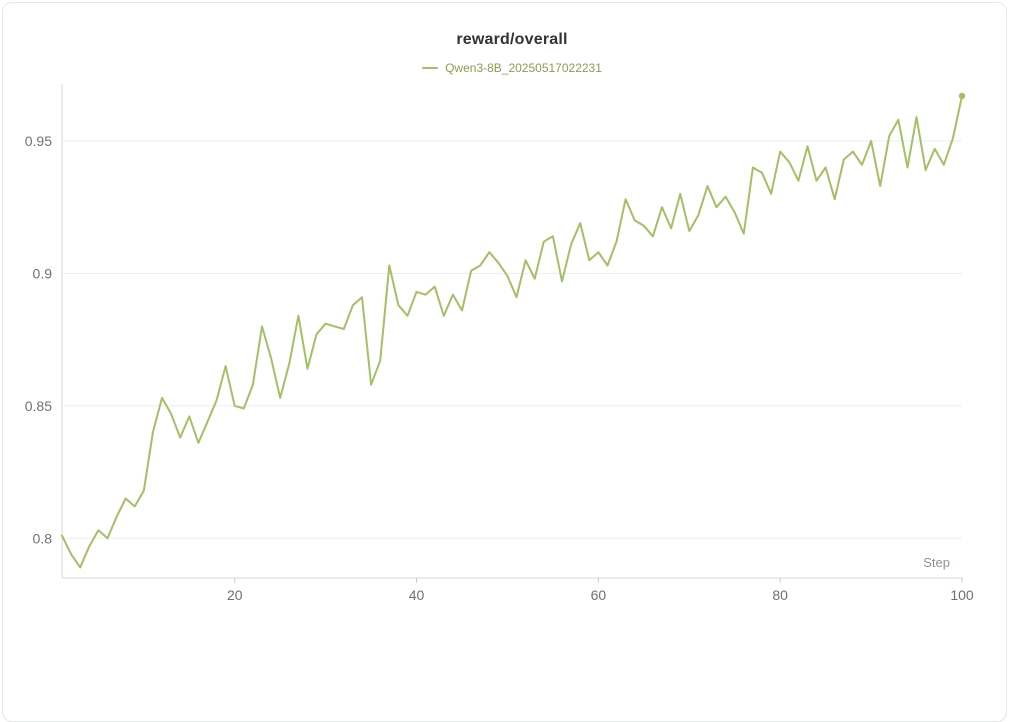 The width and height of the screenshot is (1024, 722). I want to click on legend-label: Qwen3-8B_20250517022231, so click(523, 68).